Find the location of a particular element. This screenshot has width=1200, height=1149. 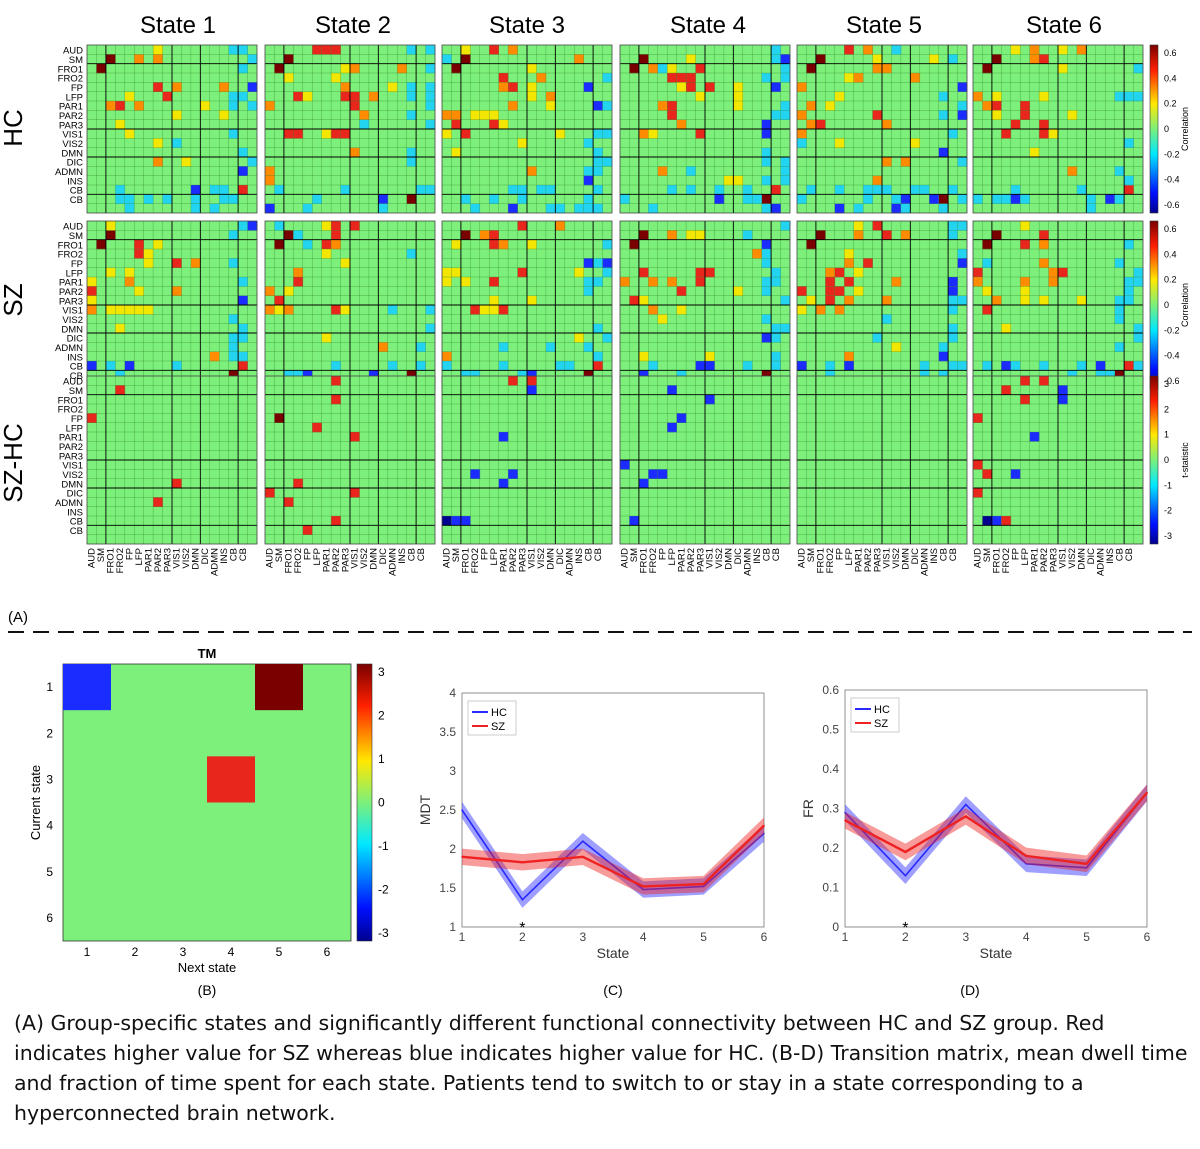

network-label: FRO2 is located at coordinates (830, 560).